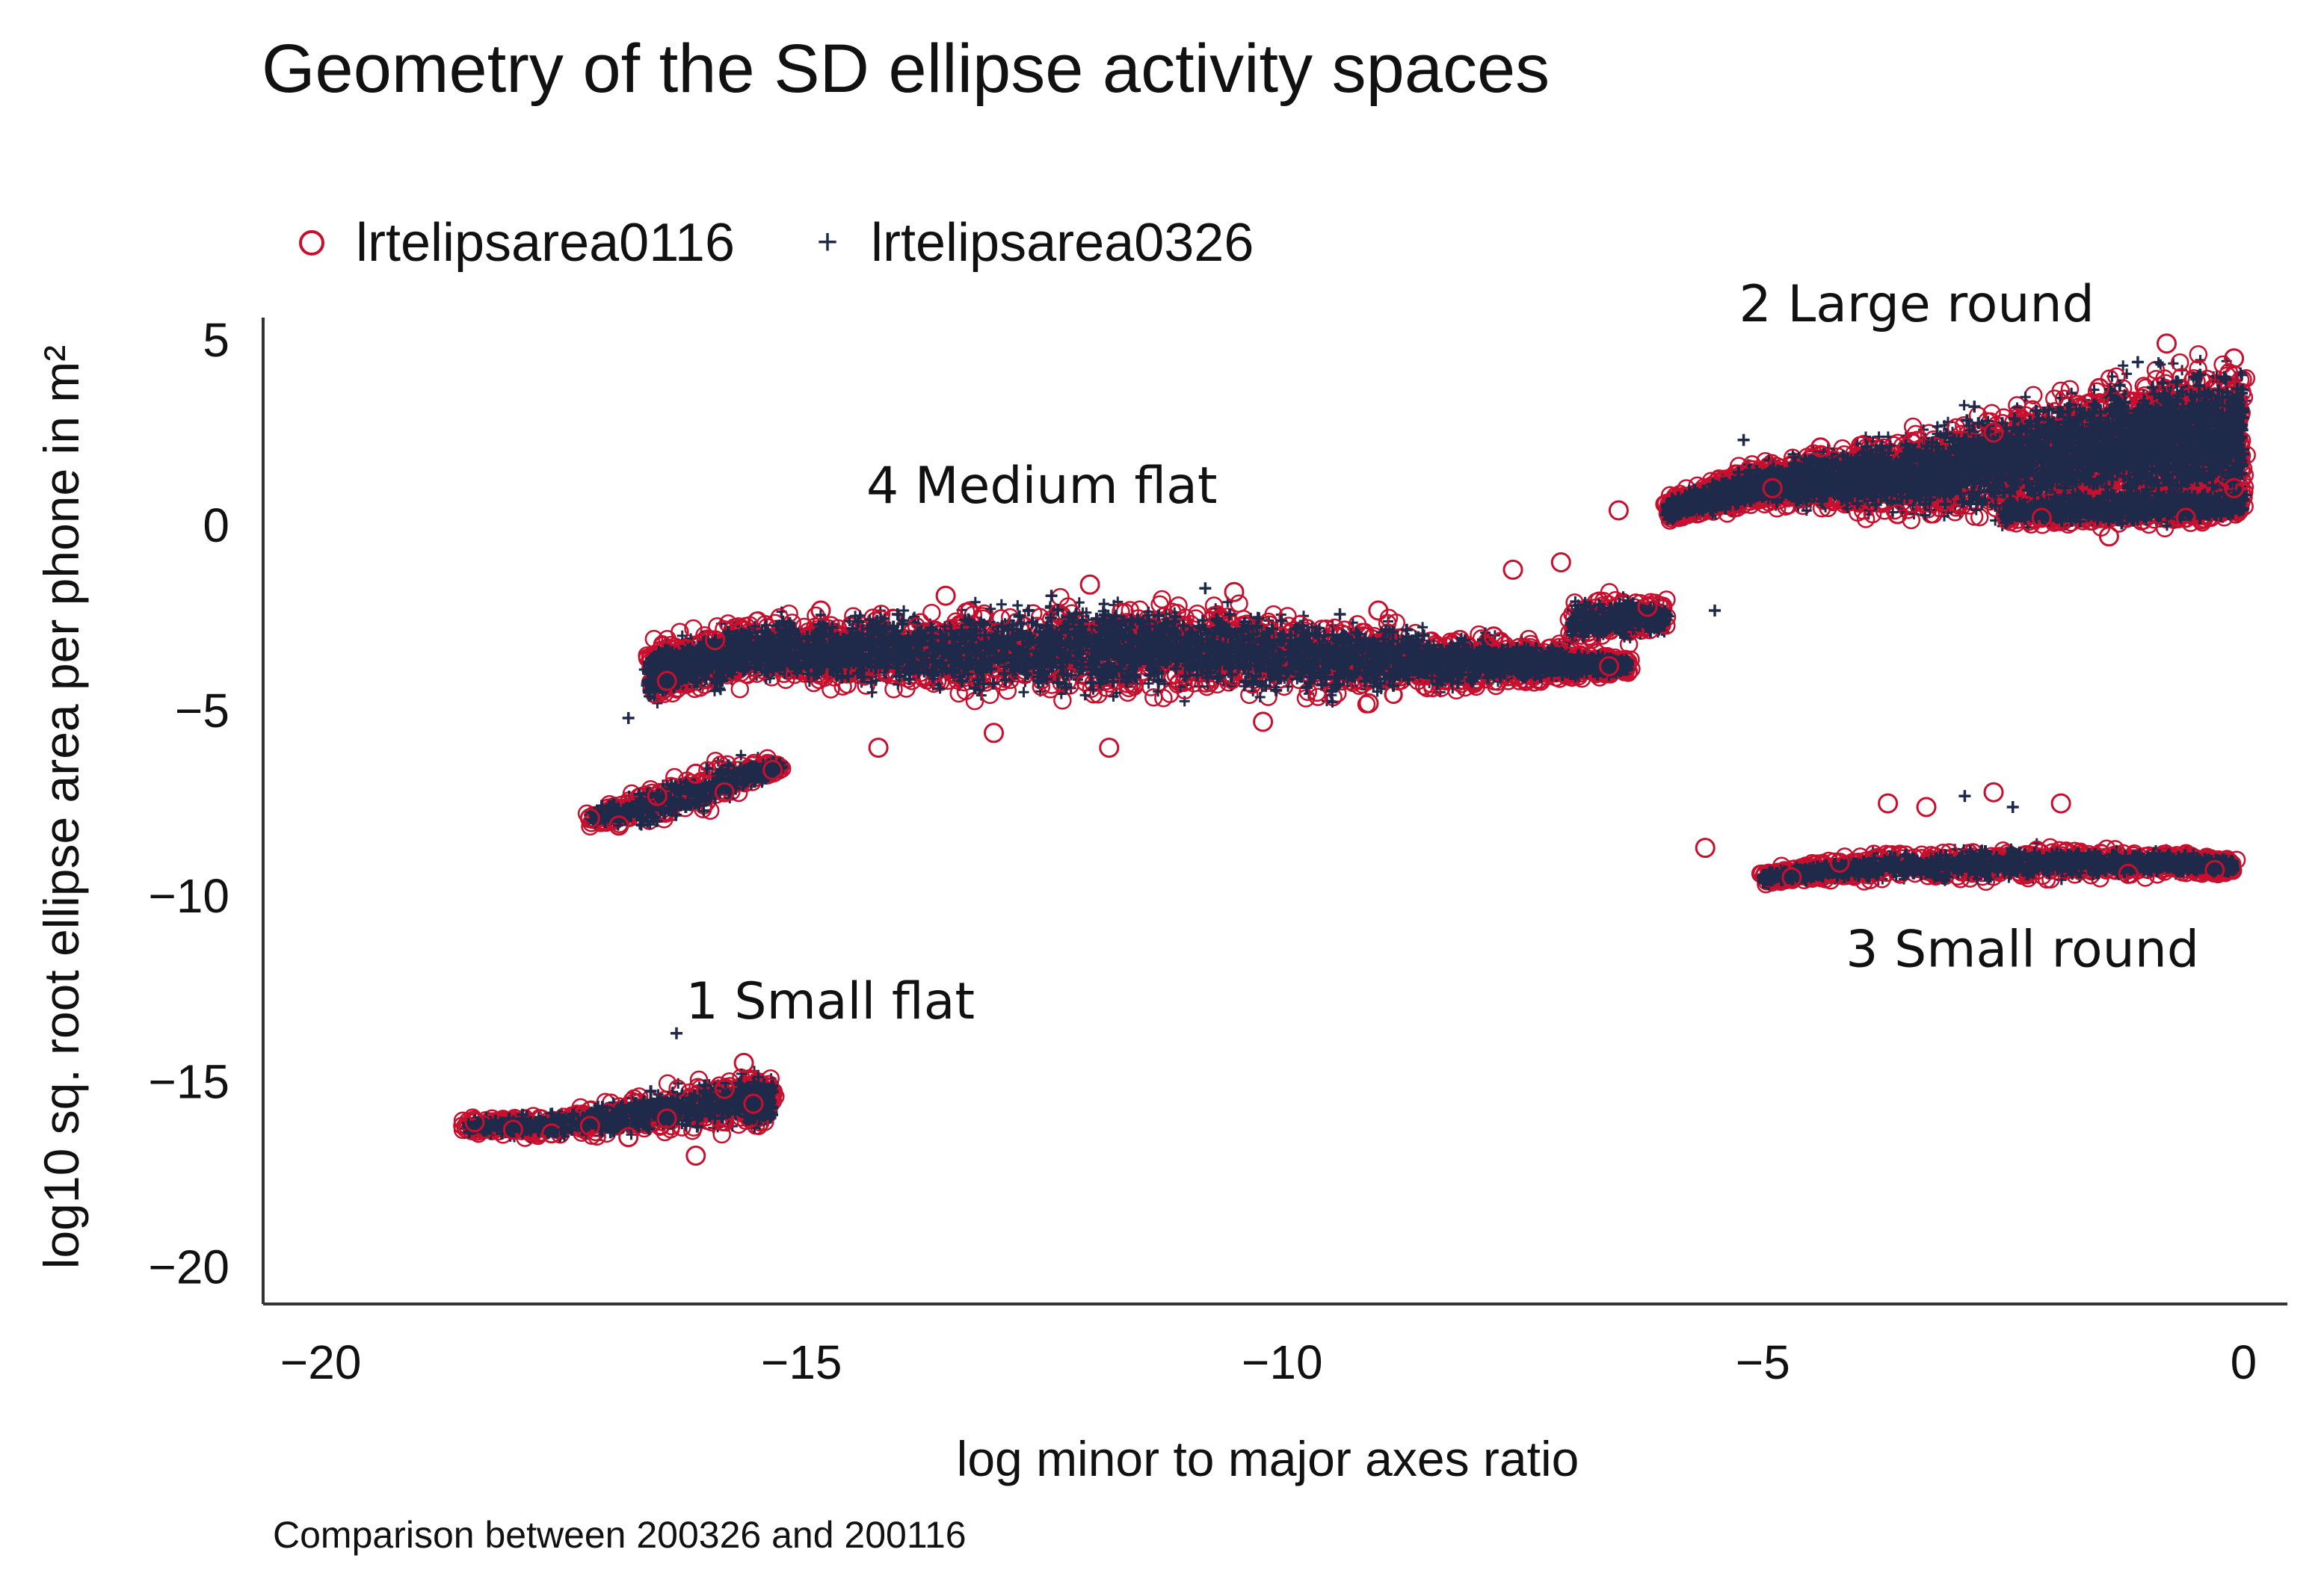 This screenshot has height=1576, width=2324. I want to click on legend: lrtelipsarea0116 + lrtelipsarea0326, so click(817, 242).